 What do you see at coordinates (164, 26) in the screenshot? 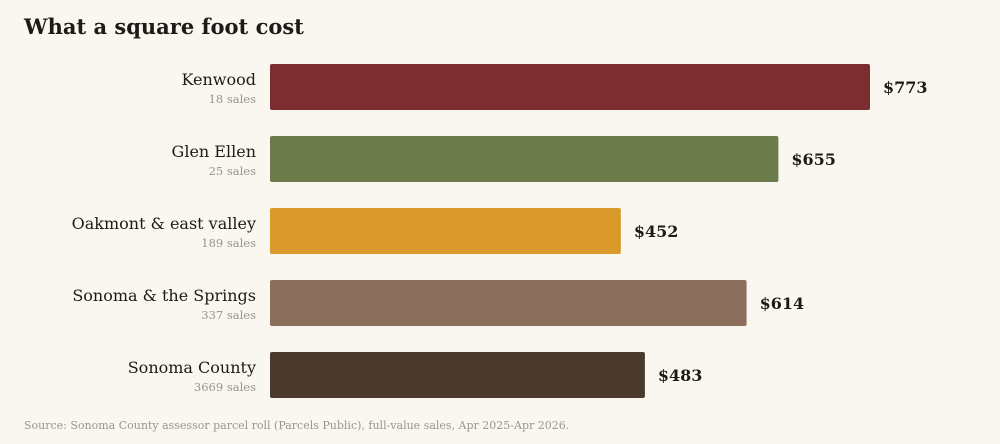
I see `chart-title: What a square foot cost` at bounding box center [164, 26].